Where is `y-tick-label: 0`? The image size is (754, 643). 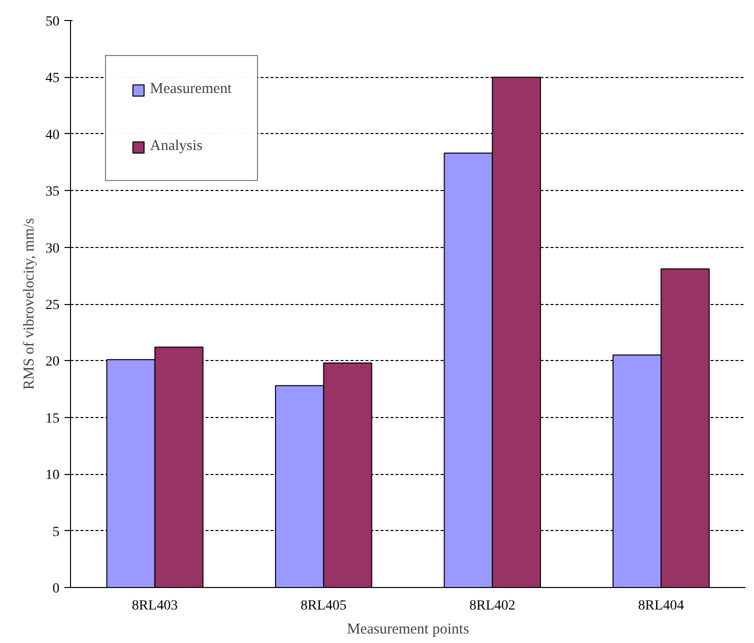
y-tick-label: 0 is located at coordinates (56, 589).